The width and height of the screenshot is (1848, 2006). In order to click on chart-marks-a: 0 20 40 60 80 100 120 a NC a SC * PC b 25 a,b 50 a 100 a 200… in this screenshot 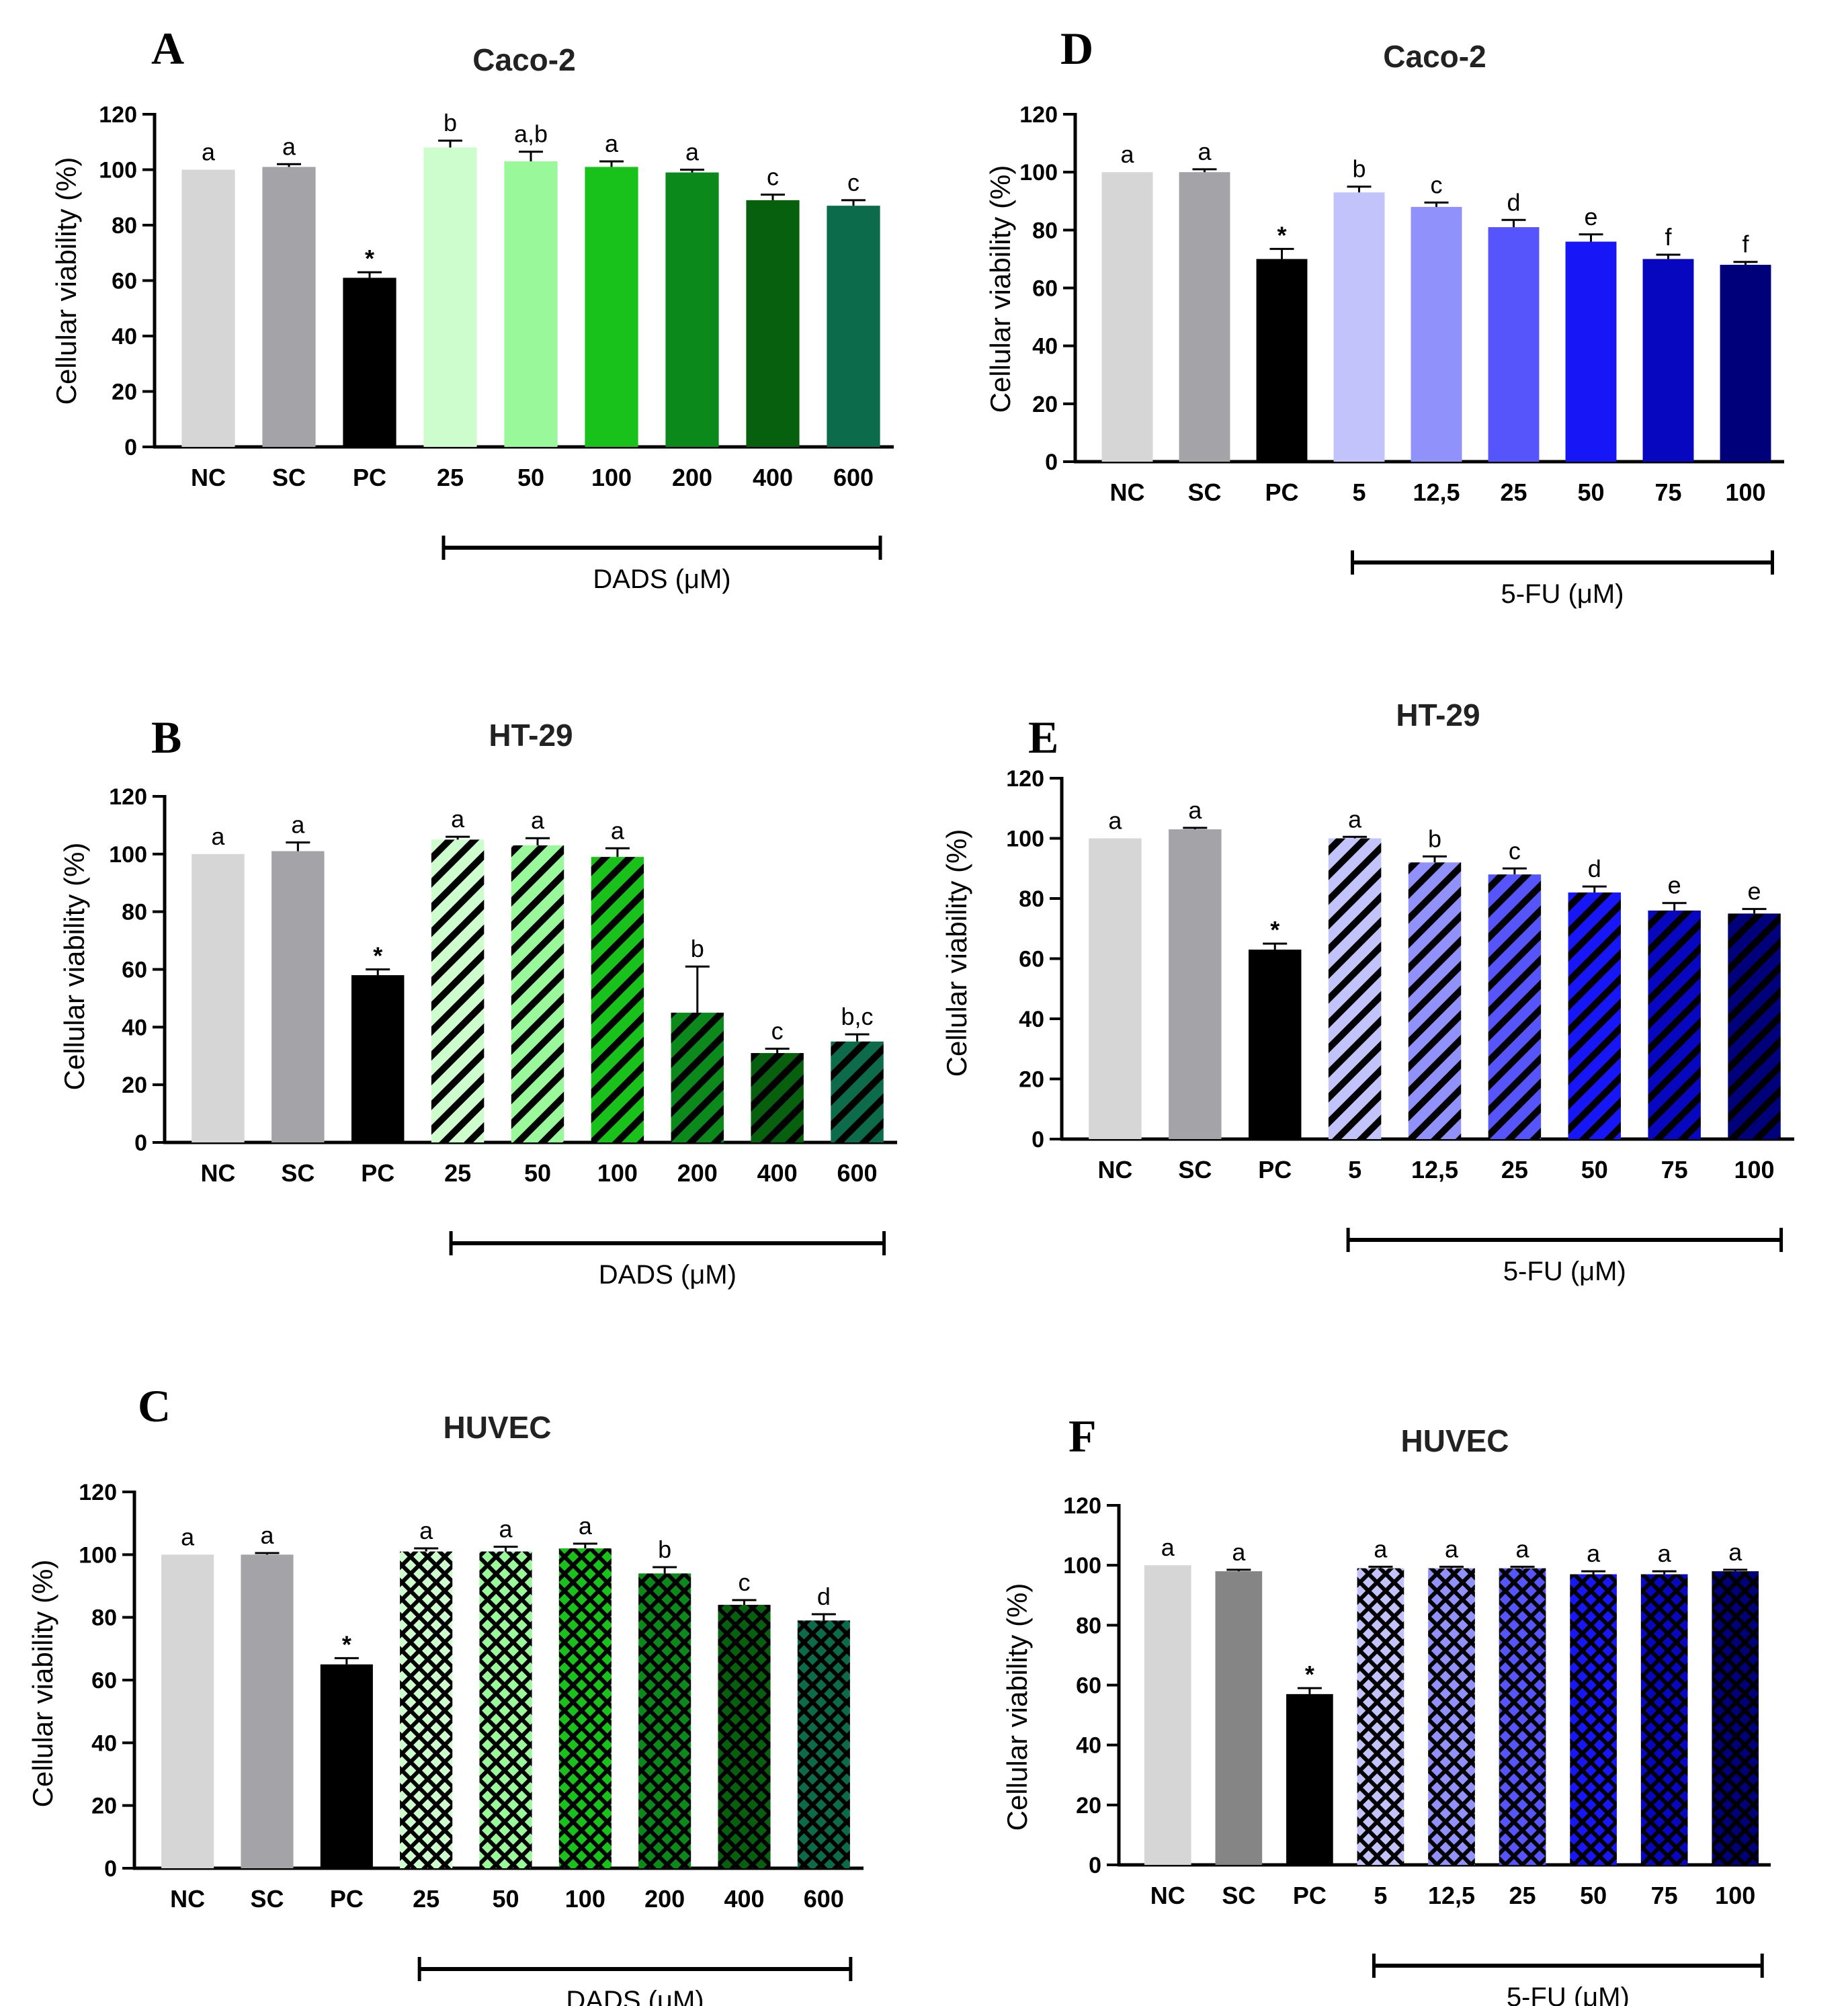, I will do `click(497, 348)`.